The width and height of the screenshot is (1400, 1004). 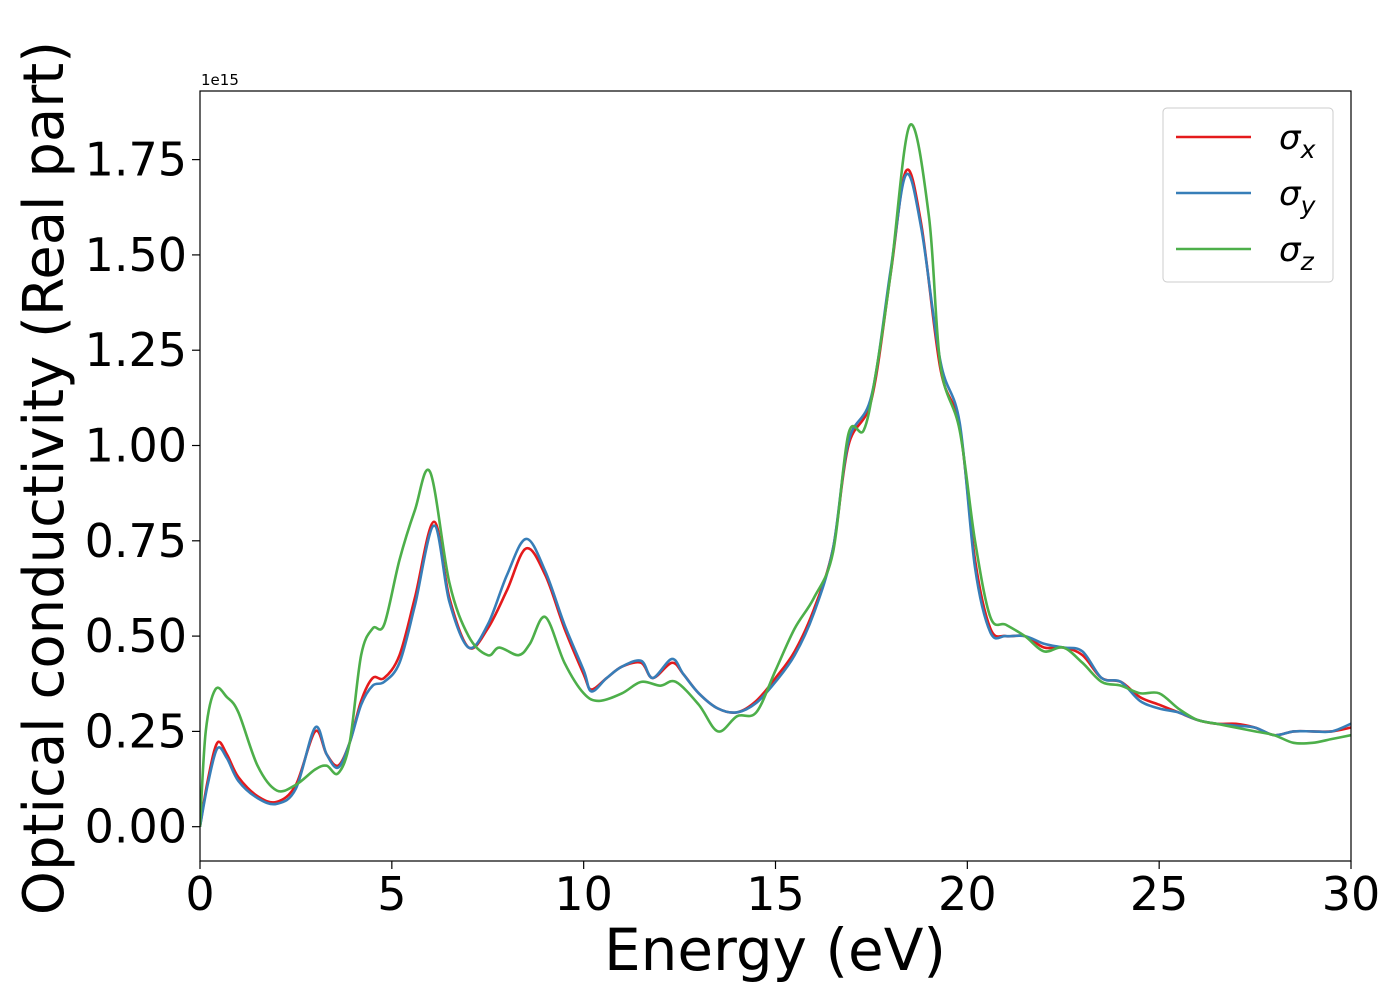 What do you see at coordinates (199, 894) in the screenshot?
I see `x-tick-label: 0` at bounding box center [199, 894].